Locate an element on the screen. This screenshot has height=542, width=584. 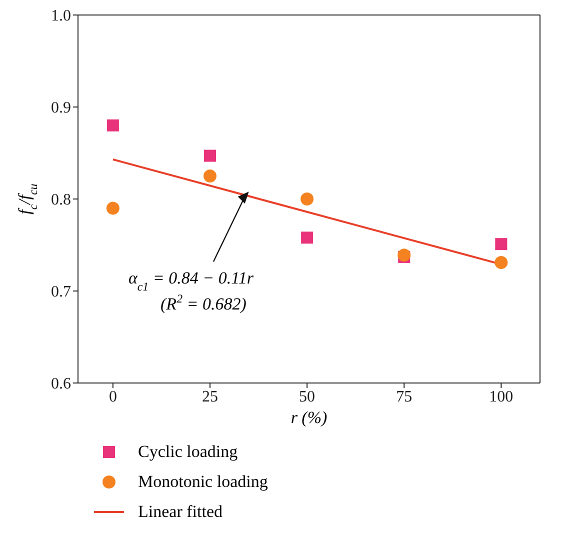
x-tick-label: 100 is located at coordinates (501, 397).